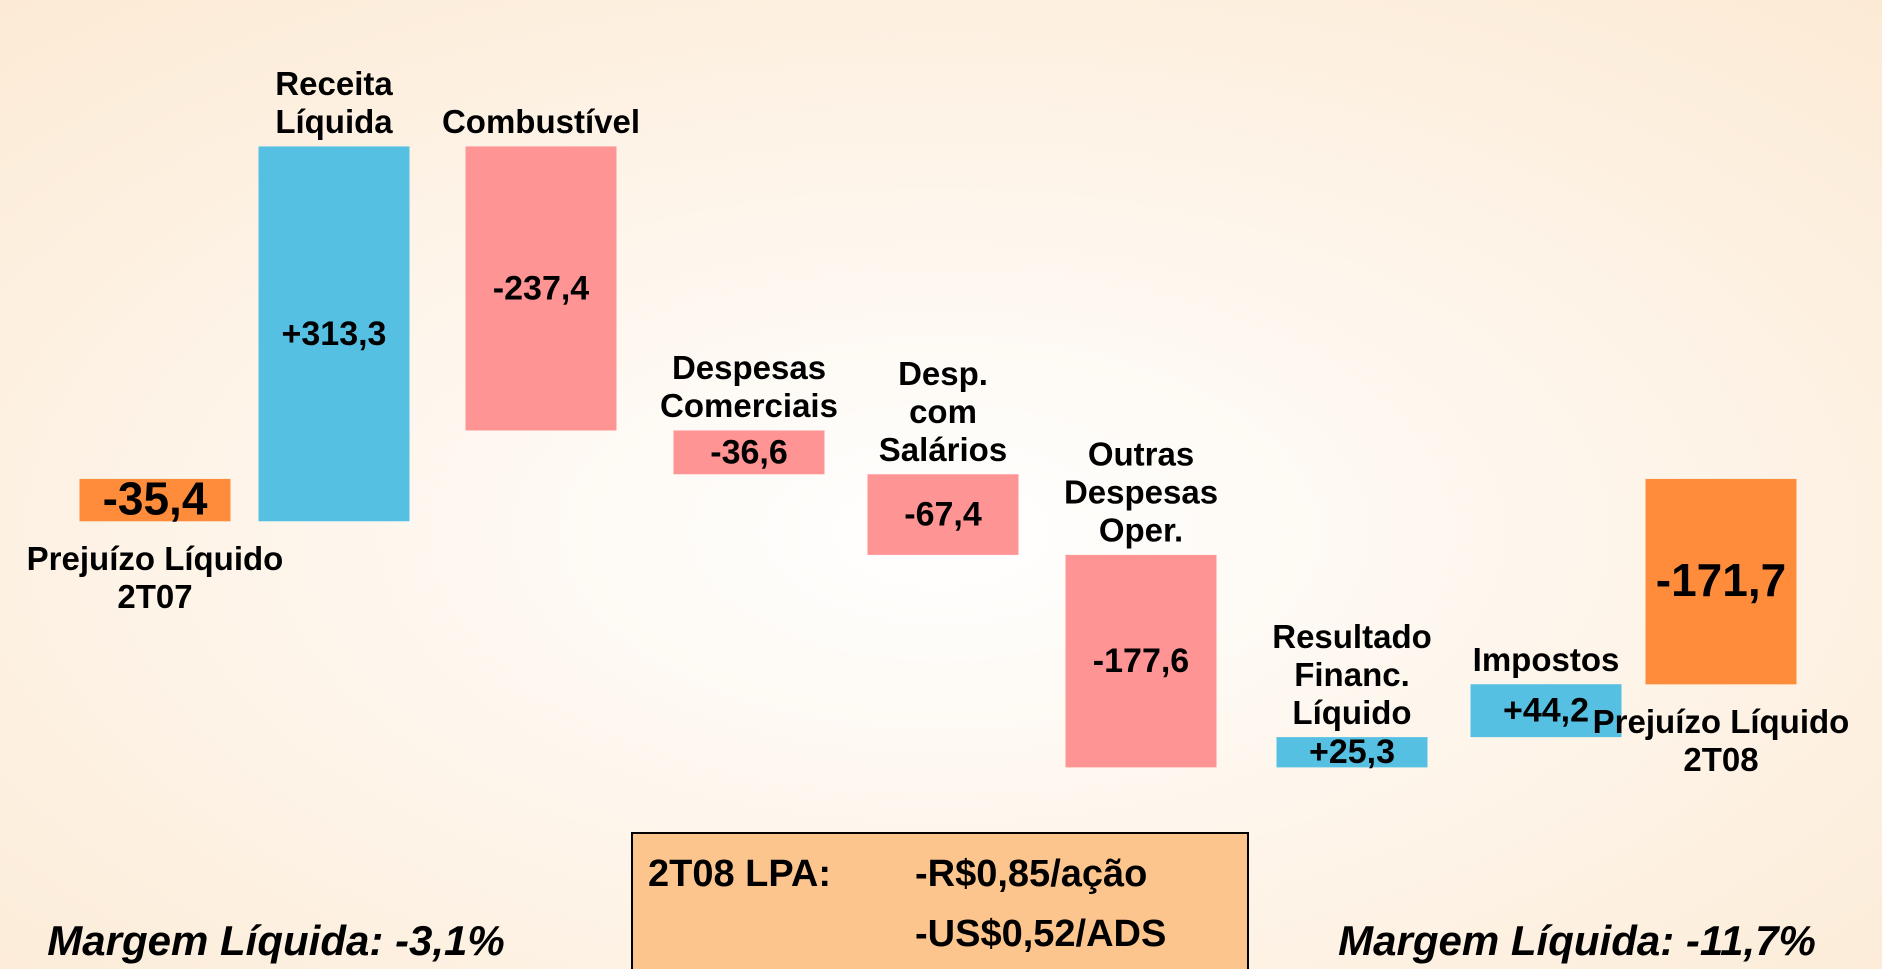  What do you see at coordinates (1351, 712) in the screenshot?
I see `category-label: Líquido` at bounding box center [1351, 712].